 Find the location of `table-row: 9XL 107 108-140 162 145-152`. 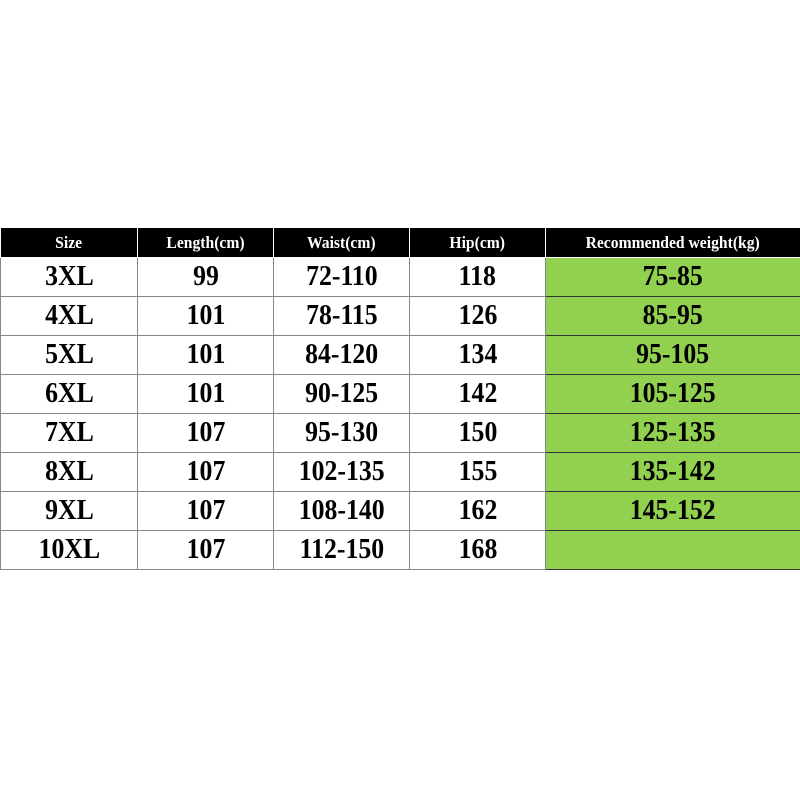

table-row: 9XL 107 108-140 162 145-152 is located at coordinates (400, 511).